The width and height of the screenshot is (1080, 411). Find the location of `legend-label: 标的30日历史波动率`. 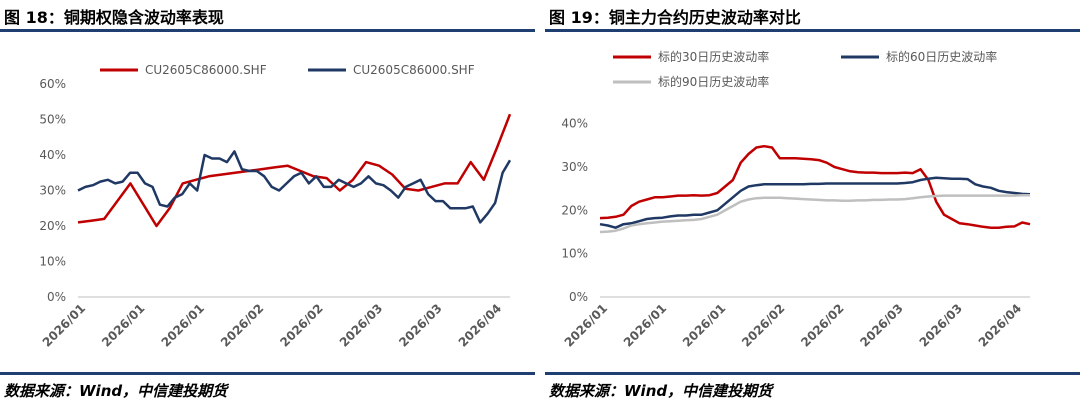

legend-label: 标的30日历史波动率 is located at coordinates (713, 56).